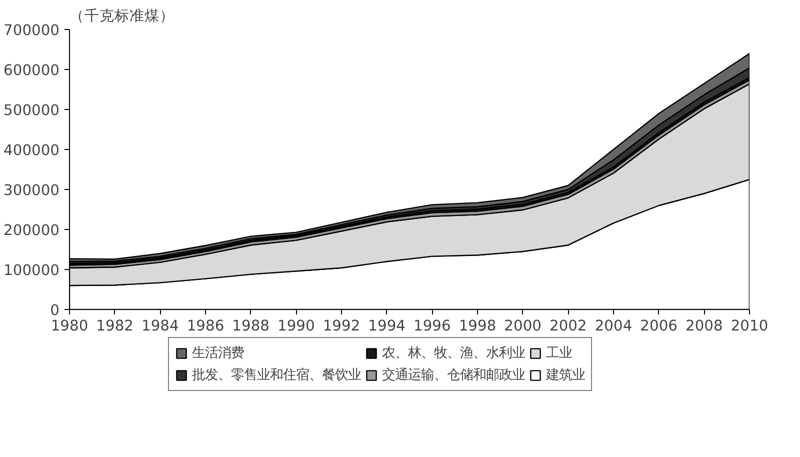  What do you see at coordinates (432, 326) in the screenshot?
I see `x-tick-label: 1996` at bounding box center [432, 326].